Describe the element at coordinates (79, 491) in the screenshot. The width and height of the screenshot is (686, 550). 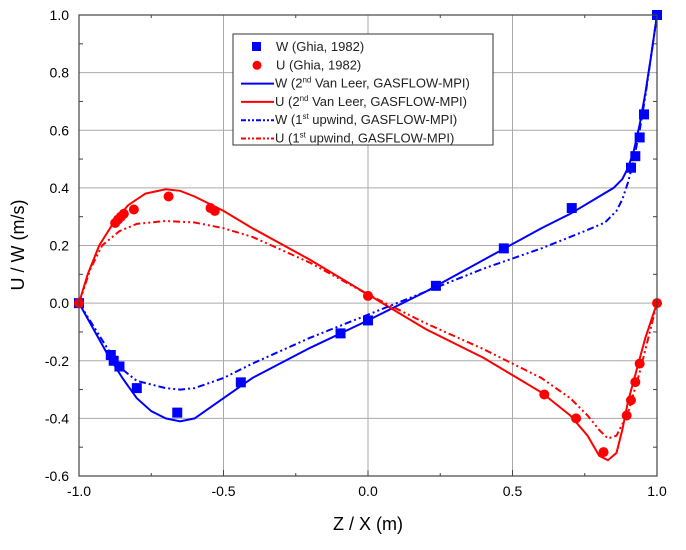
I see `x-tick-label: -1.0` at that location.